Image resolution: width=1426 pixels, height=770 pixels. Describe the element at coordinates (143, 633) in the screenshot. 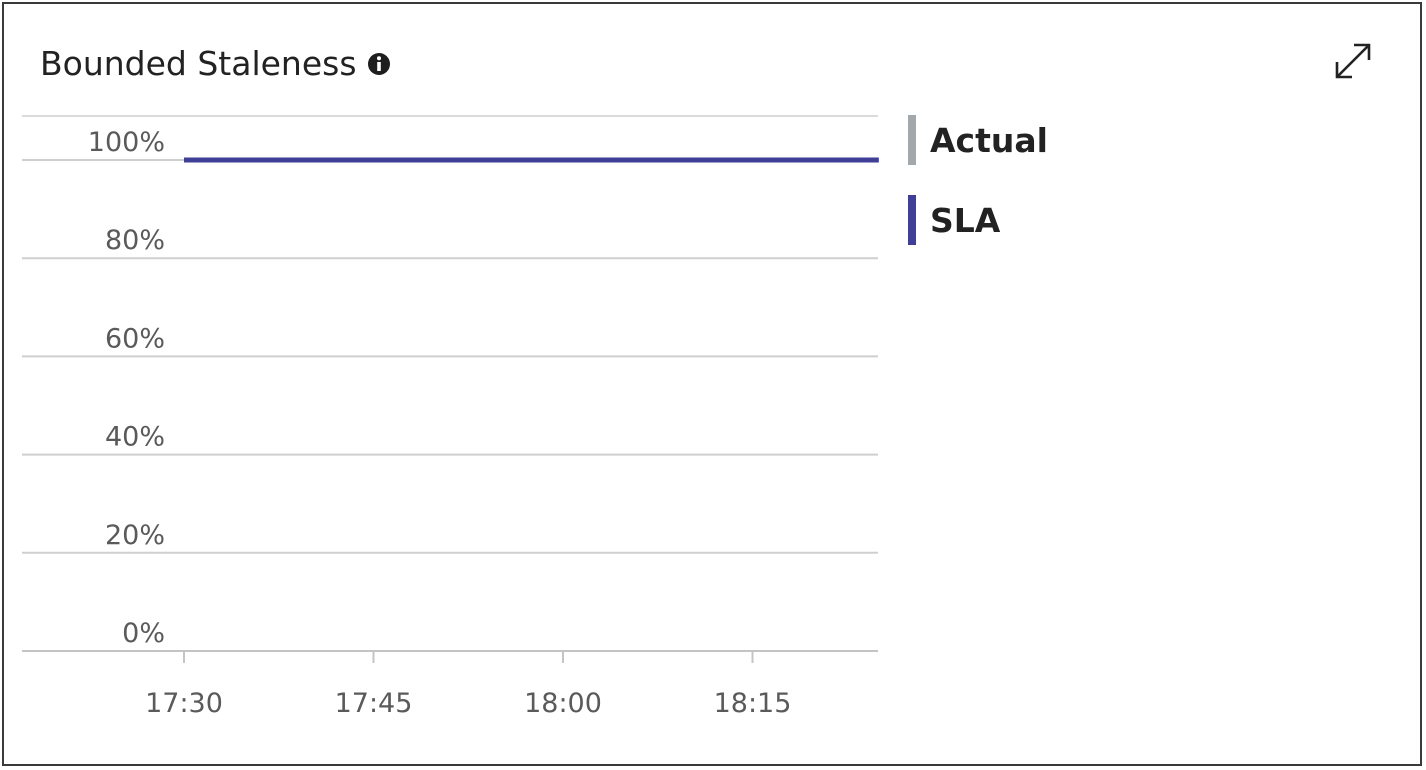

I see `y-tick-label: 0%` at that location.